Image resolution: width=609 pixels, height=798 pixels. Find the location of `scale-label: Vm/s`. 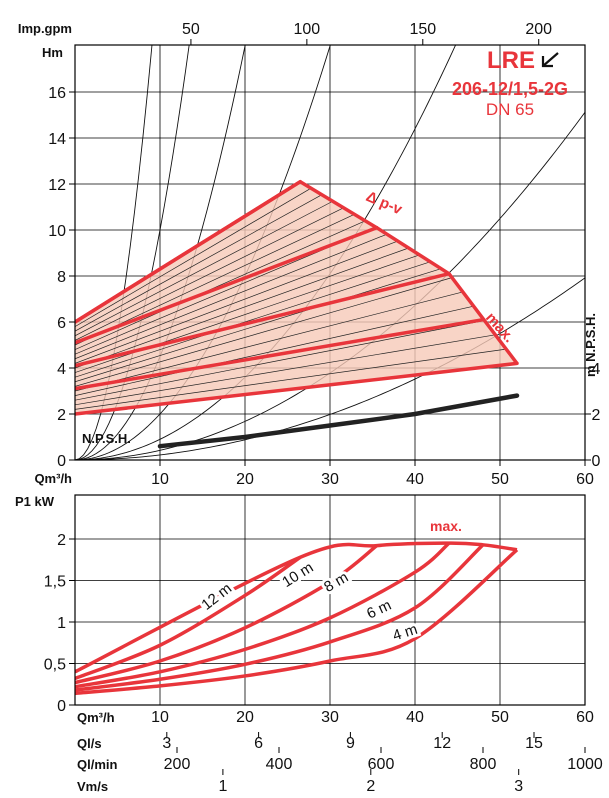

scale-label: Vm/s is located at coordinates (92, 786).